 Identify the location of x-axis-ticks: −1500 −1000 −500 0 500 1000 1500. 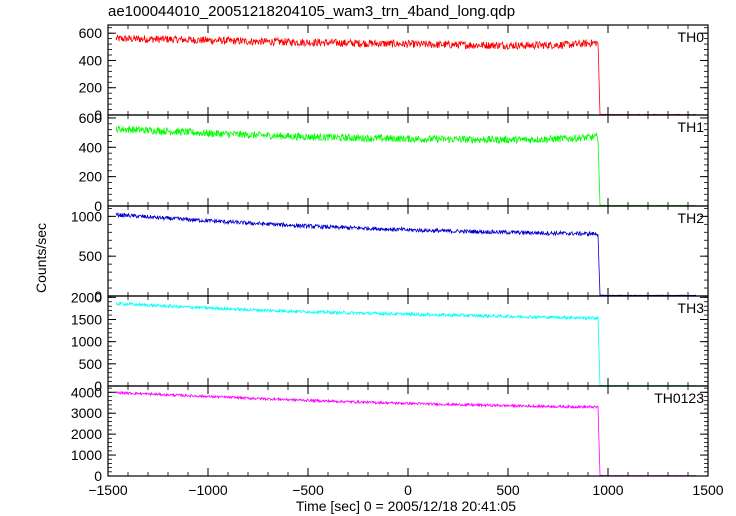
(405, 490).